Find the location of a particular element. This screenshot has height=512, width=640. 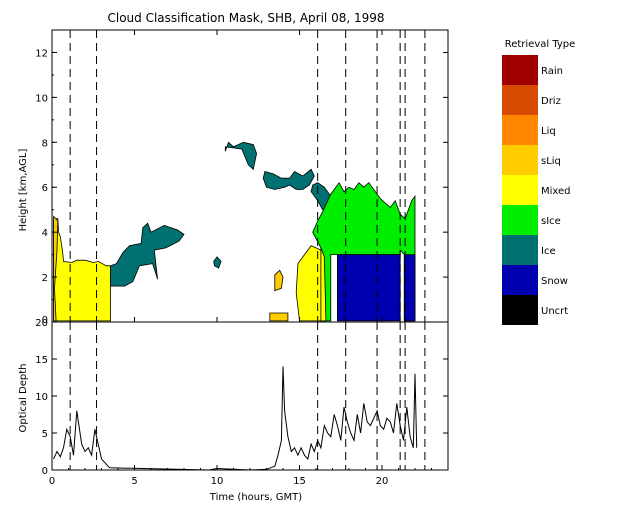

legend-swatch-ice is located at coordinates (520, 250).